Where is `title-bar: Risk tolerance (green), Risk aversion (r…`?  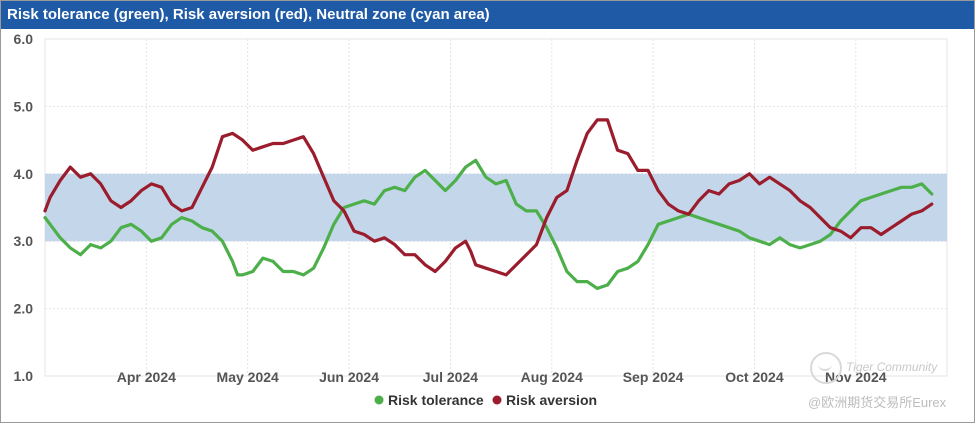
title-bar: Risk tolerance (green), Risk aversion (r… is located at coordinates (487, 15).